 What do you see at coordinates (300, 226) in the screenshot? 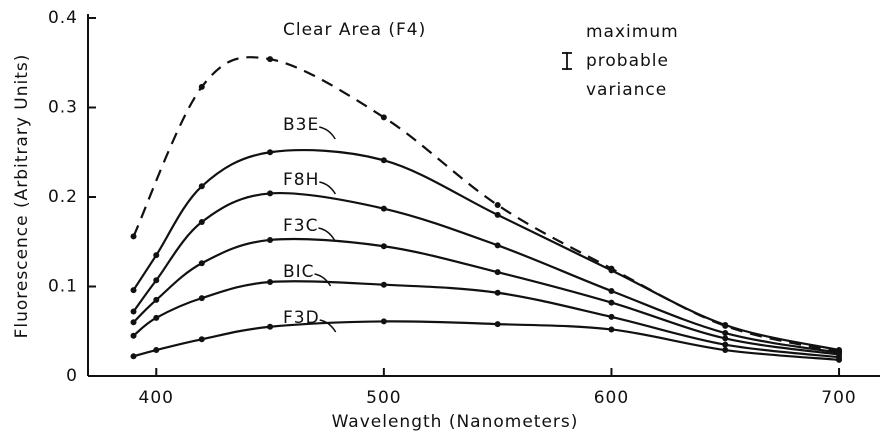
I see `series-label: F3C` at bounding box center [300, 226].